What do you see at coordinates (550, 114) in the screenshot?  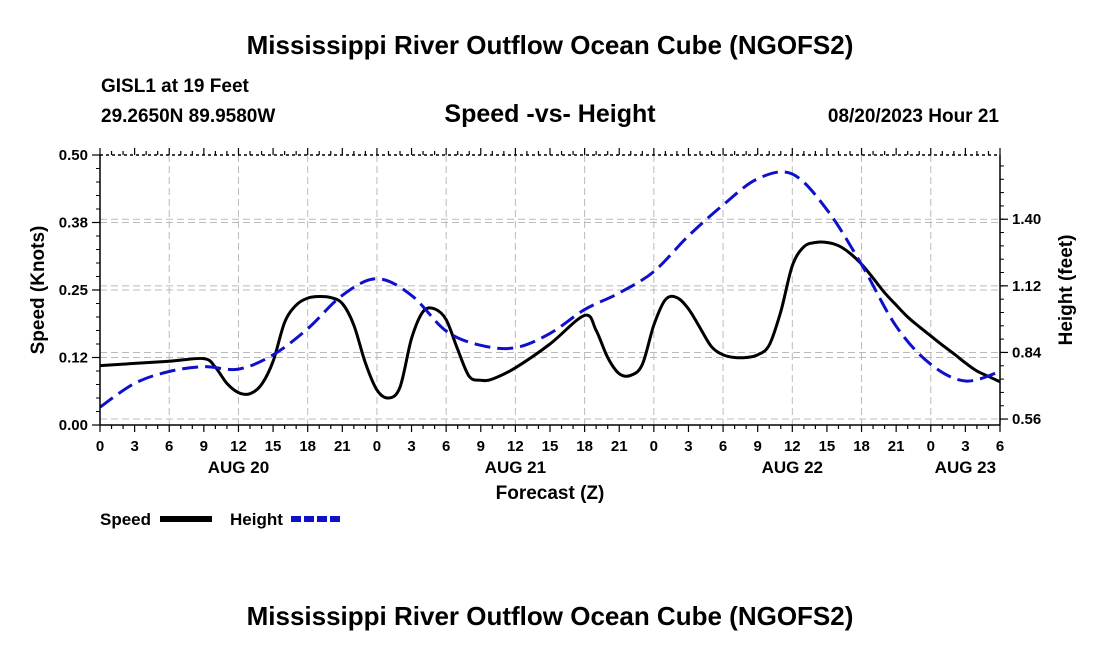 I see `chart-subtitle: Speed -vs- Height` at bounding box center [550, 114].